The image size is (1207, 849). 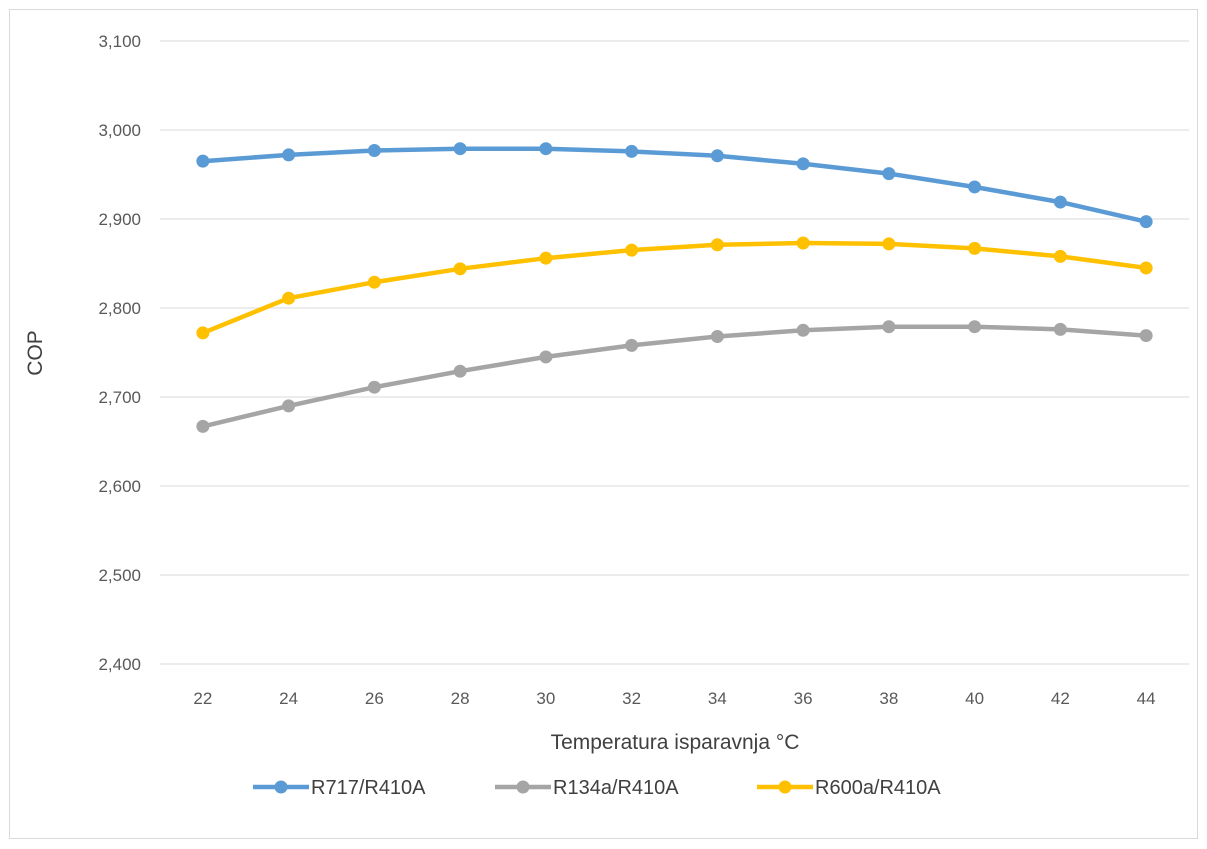 I want to click on y-tick-label: 2,500, so click(x=119, y=575).